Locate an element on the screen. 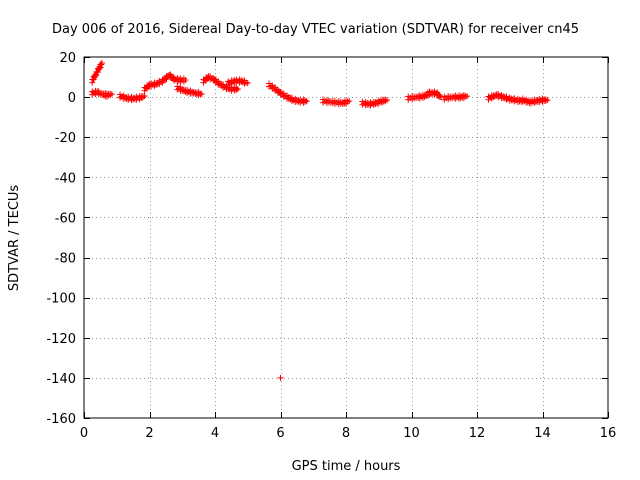 The height and width of the screenshot is (480, 640). x-tick-label: 16 is located at coordinates (608, 433).